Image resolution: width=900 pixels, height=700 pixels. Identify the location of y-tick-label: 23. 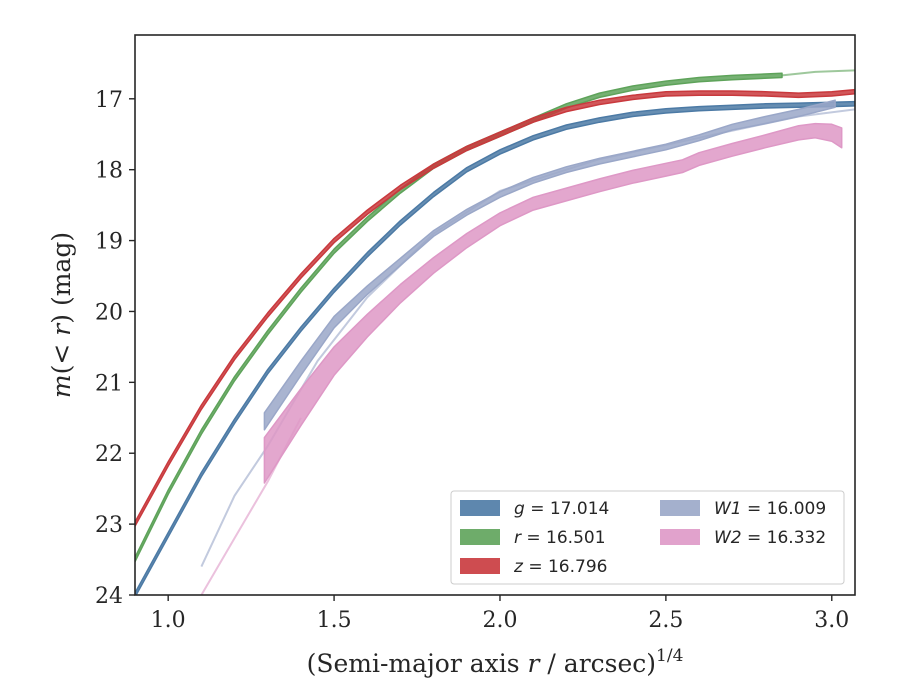
(109, 525).